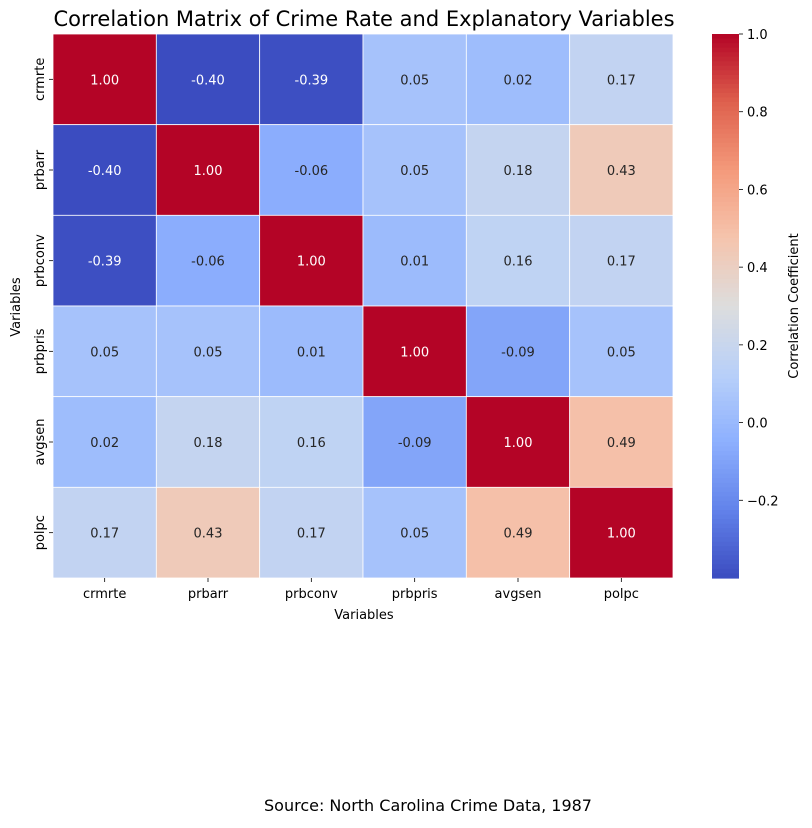 This screenshot has width=812, height=828. What do you see at coordinates (40, 532) in the screenshot?
I see `y-tick-label-polpc: polpc` at bounding box center [40, 532].